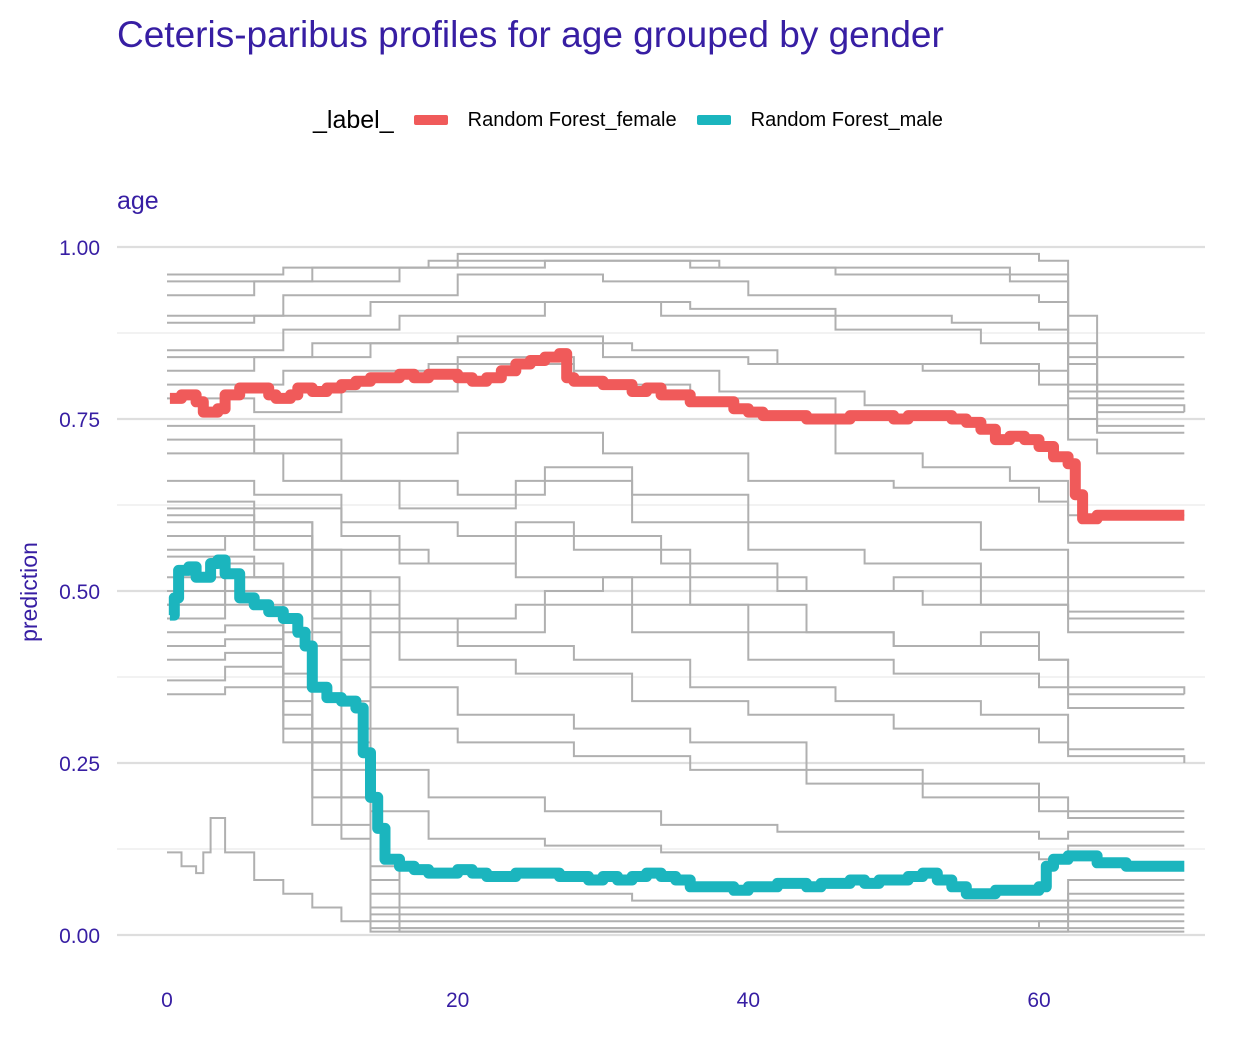  What do you see at coordinates (572, 119) in the screenshot?
I see `legend-label-female: Random Forest_female` at bounding box center [572, 119].